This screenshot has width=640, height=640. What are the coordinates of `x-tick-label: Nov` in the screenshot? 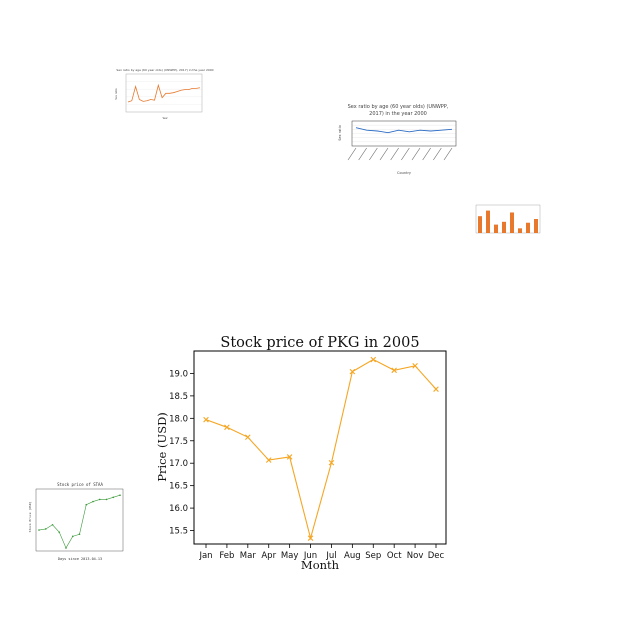 It's located at (415, 556).